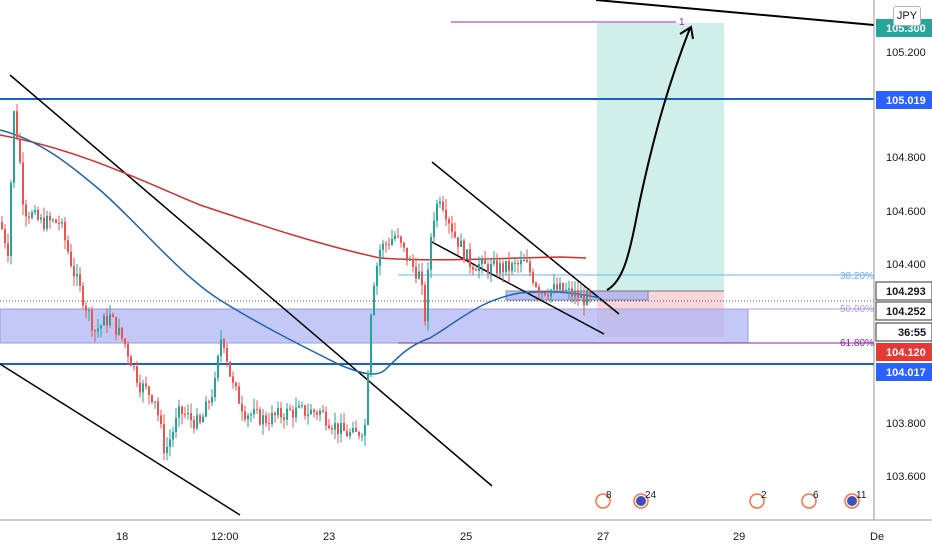 This screenshot has height=550, width=932. Describe the element at coordinates (735, 13) in the screenshot. I see `trendline-top` at that location.